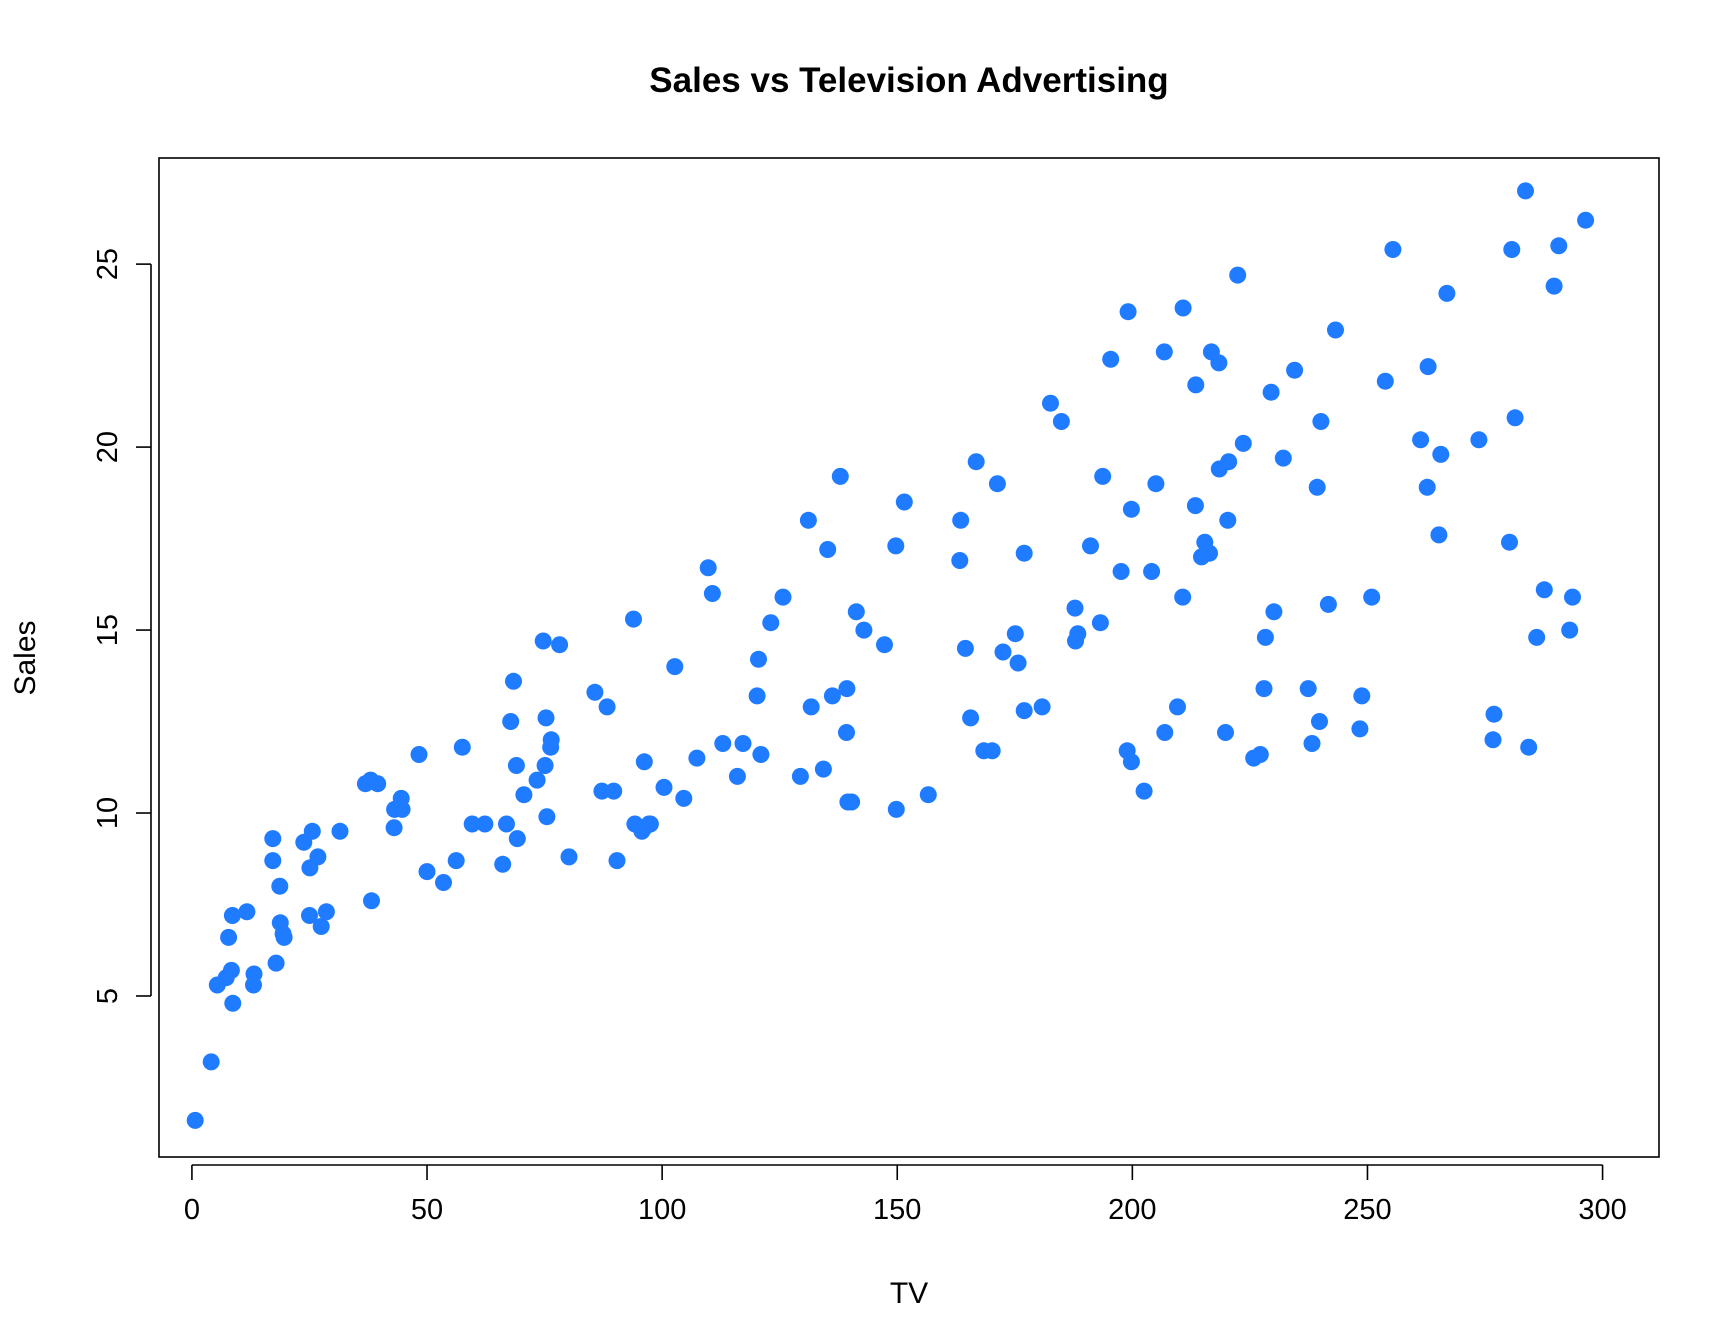  What do you see at coordinates (108, 996) in the screenshot?
I see `y-tick-label: 5` at bounding box center [108, 996].